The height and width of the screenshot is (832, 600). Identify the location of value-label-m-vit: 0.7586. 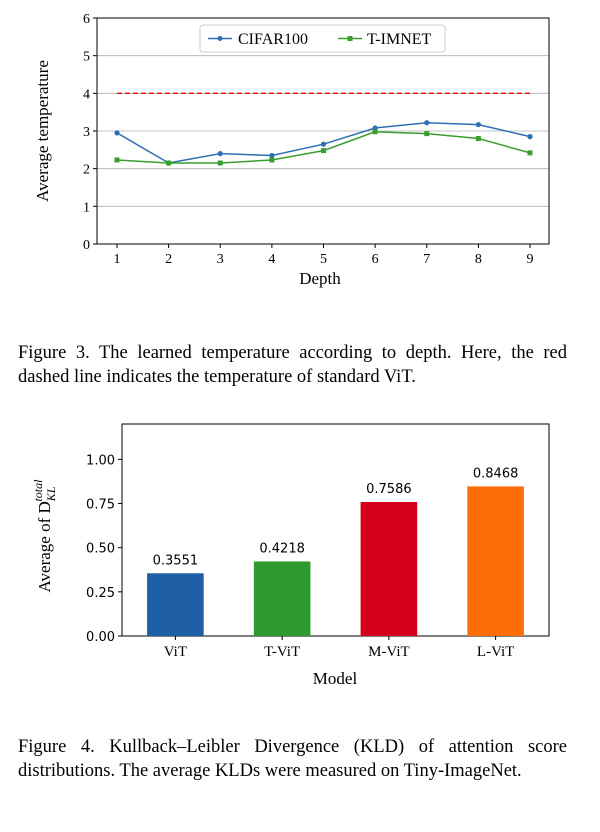
(389, 489).